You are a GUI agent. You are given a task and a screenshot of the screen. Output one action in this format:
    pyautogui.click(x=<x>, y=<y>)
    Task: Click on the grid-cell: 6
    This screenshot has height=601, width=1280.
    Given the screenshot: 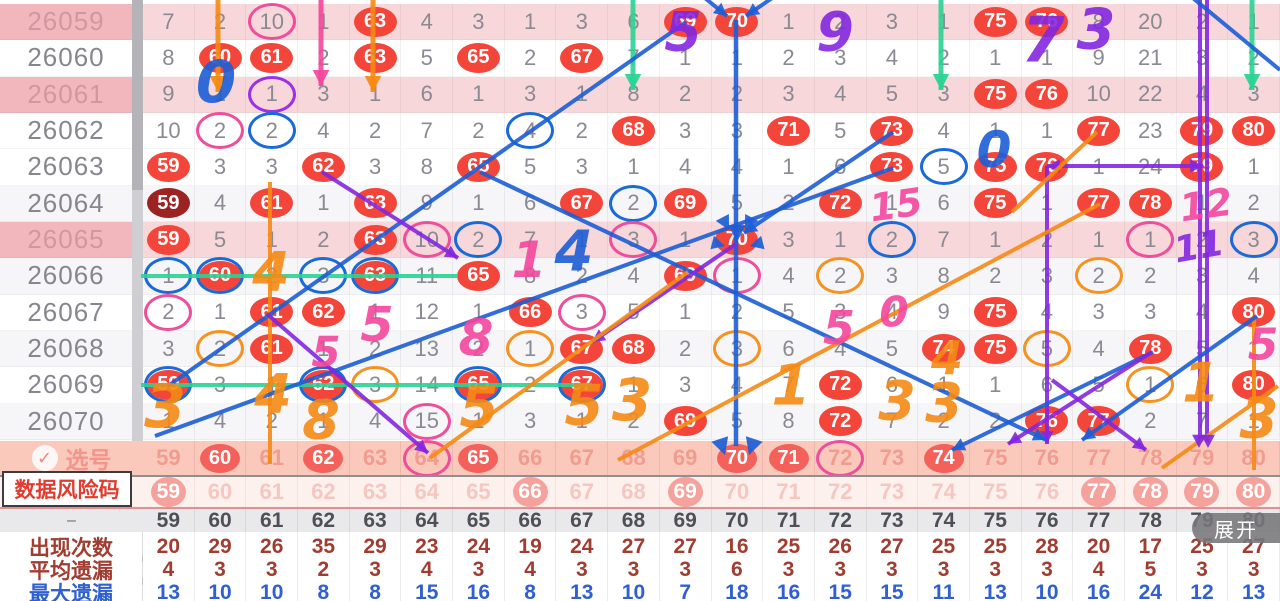 What is the action you would take?
    pyautogui.click(x=892, y=385)
    